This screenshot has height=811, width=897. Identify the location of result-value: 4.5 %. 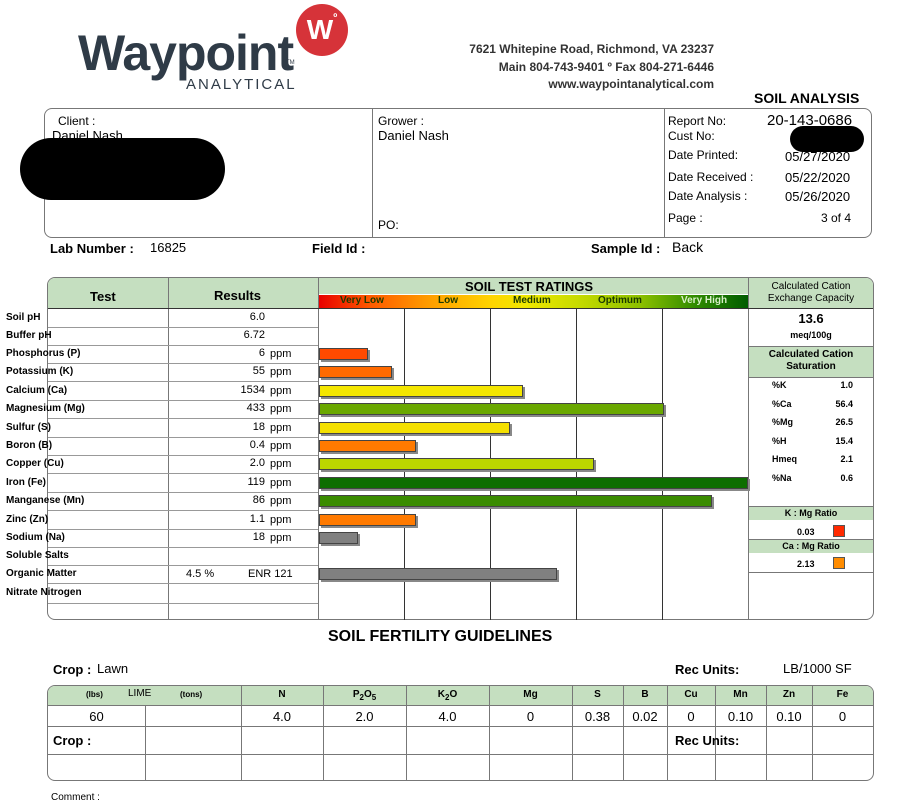
(200, 574).